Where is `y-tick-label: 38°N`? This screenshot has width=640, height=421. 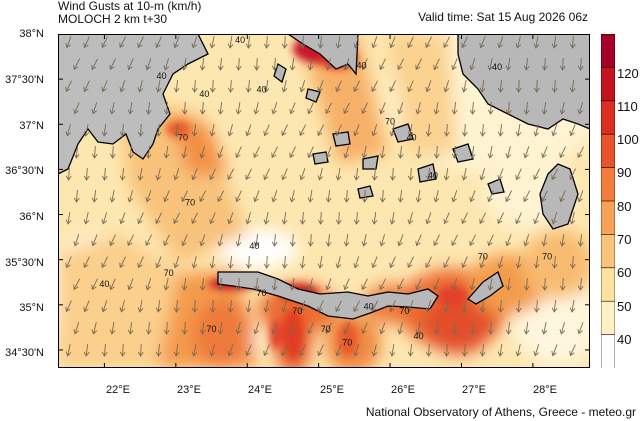
y-tick-label: 38°N is located at coordinates (31, 34).